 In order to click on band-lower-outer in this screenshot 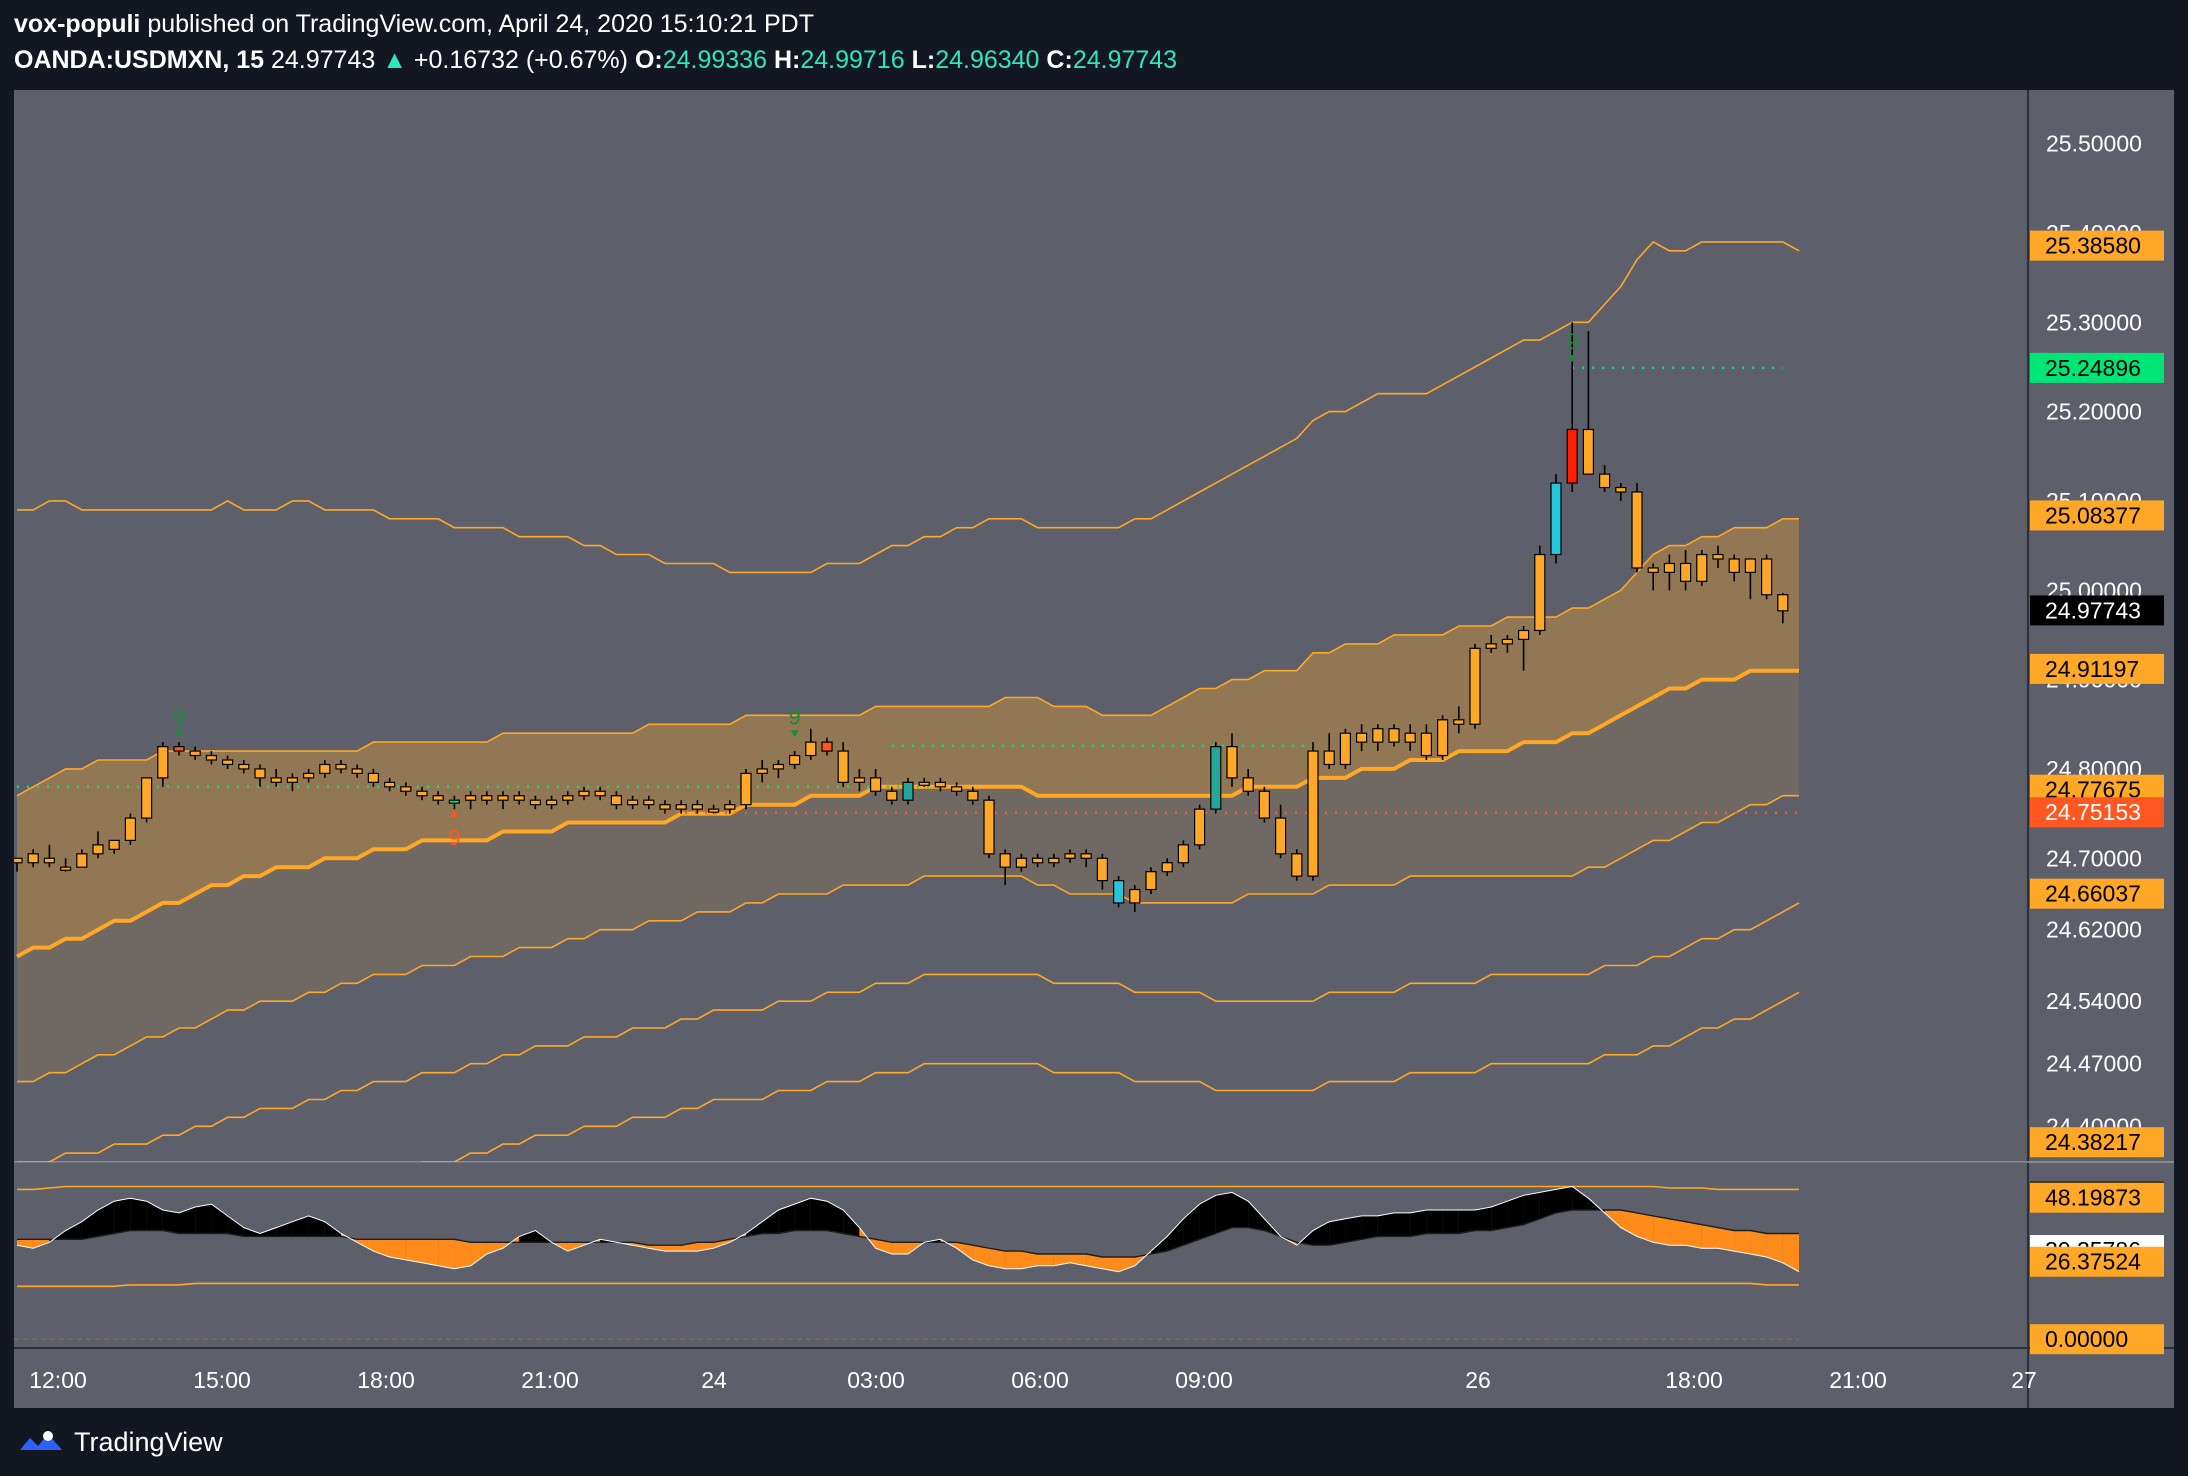, I will do `click(908, 1032)`.